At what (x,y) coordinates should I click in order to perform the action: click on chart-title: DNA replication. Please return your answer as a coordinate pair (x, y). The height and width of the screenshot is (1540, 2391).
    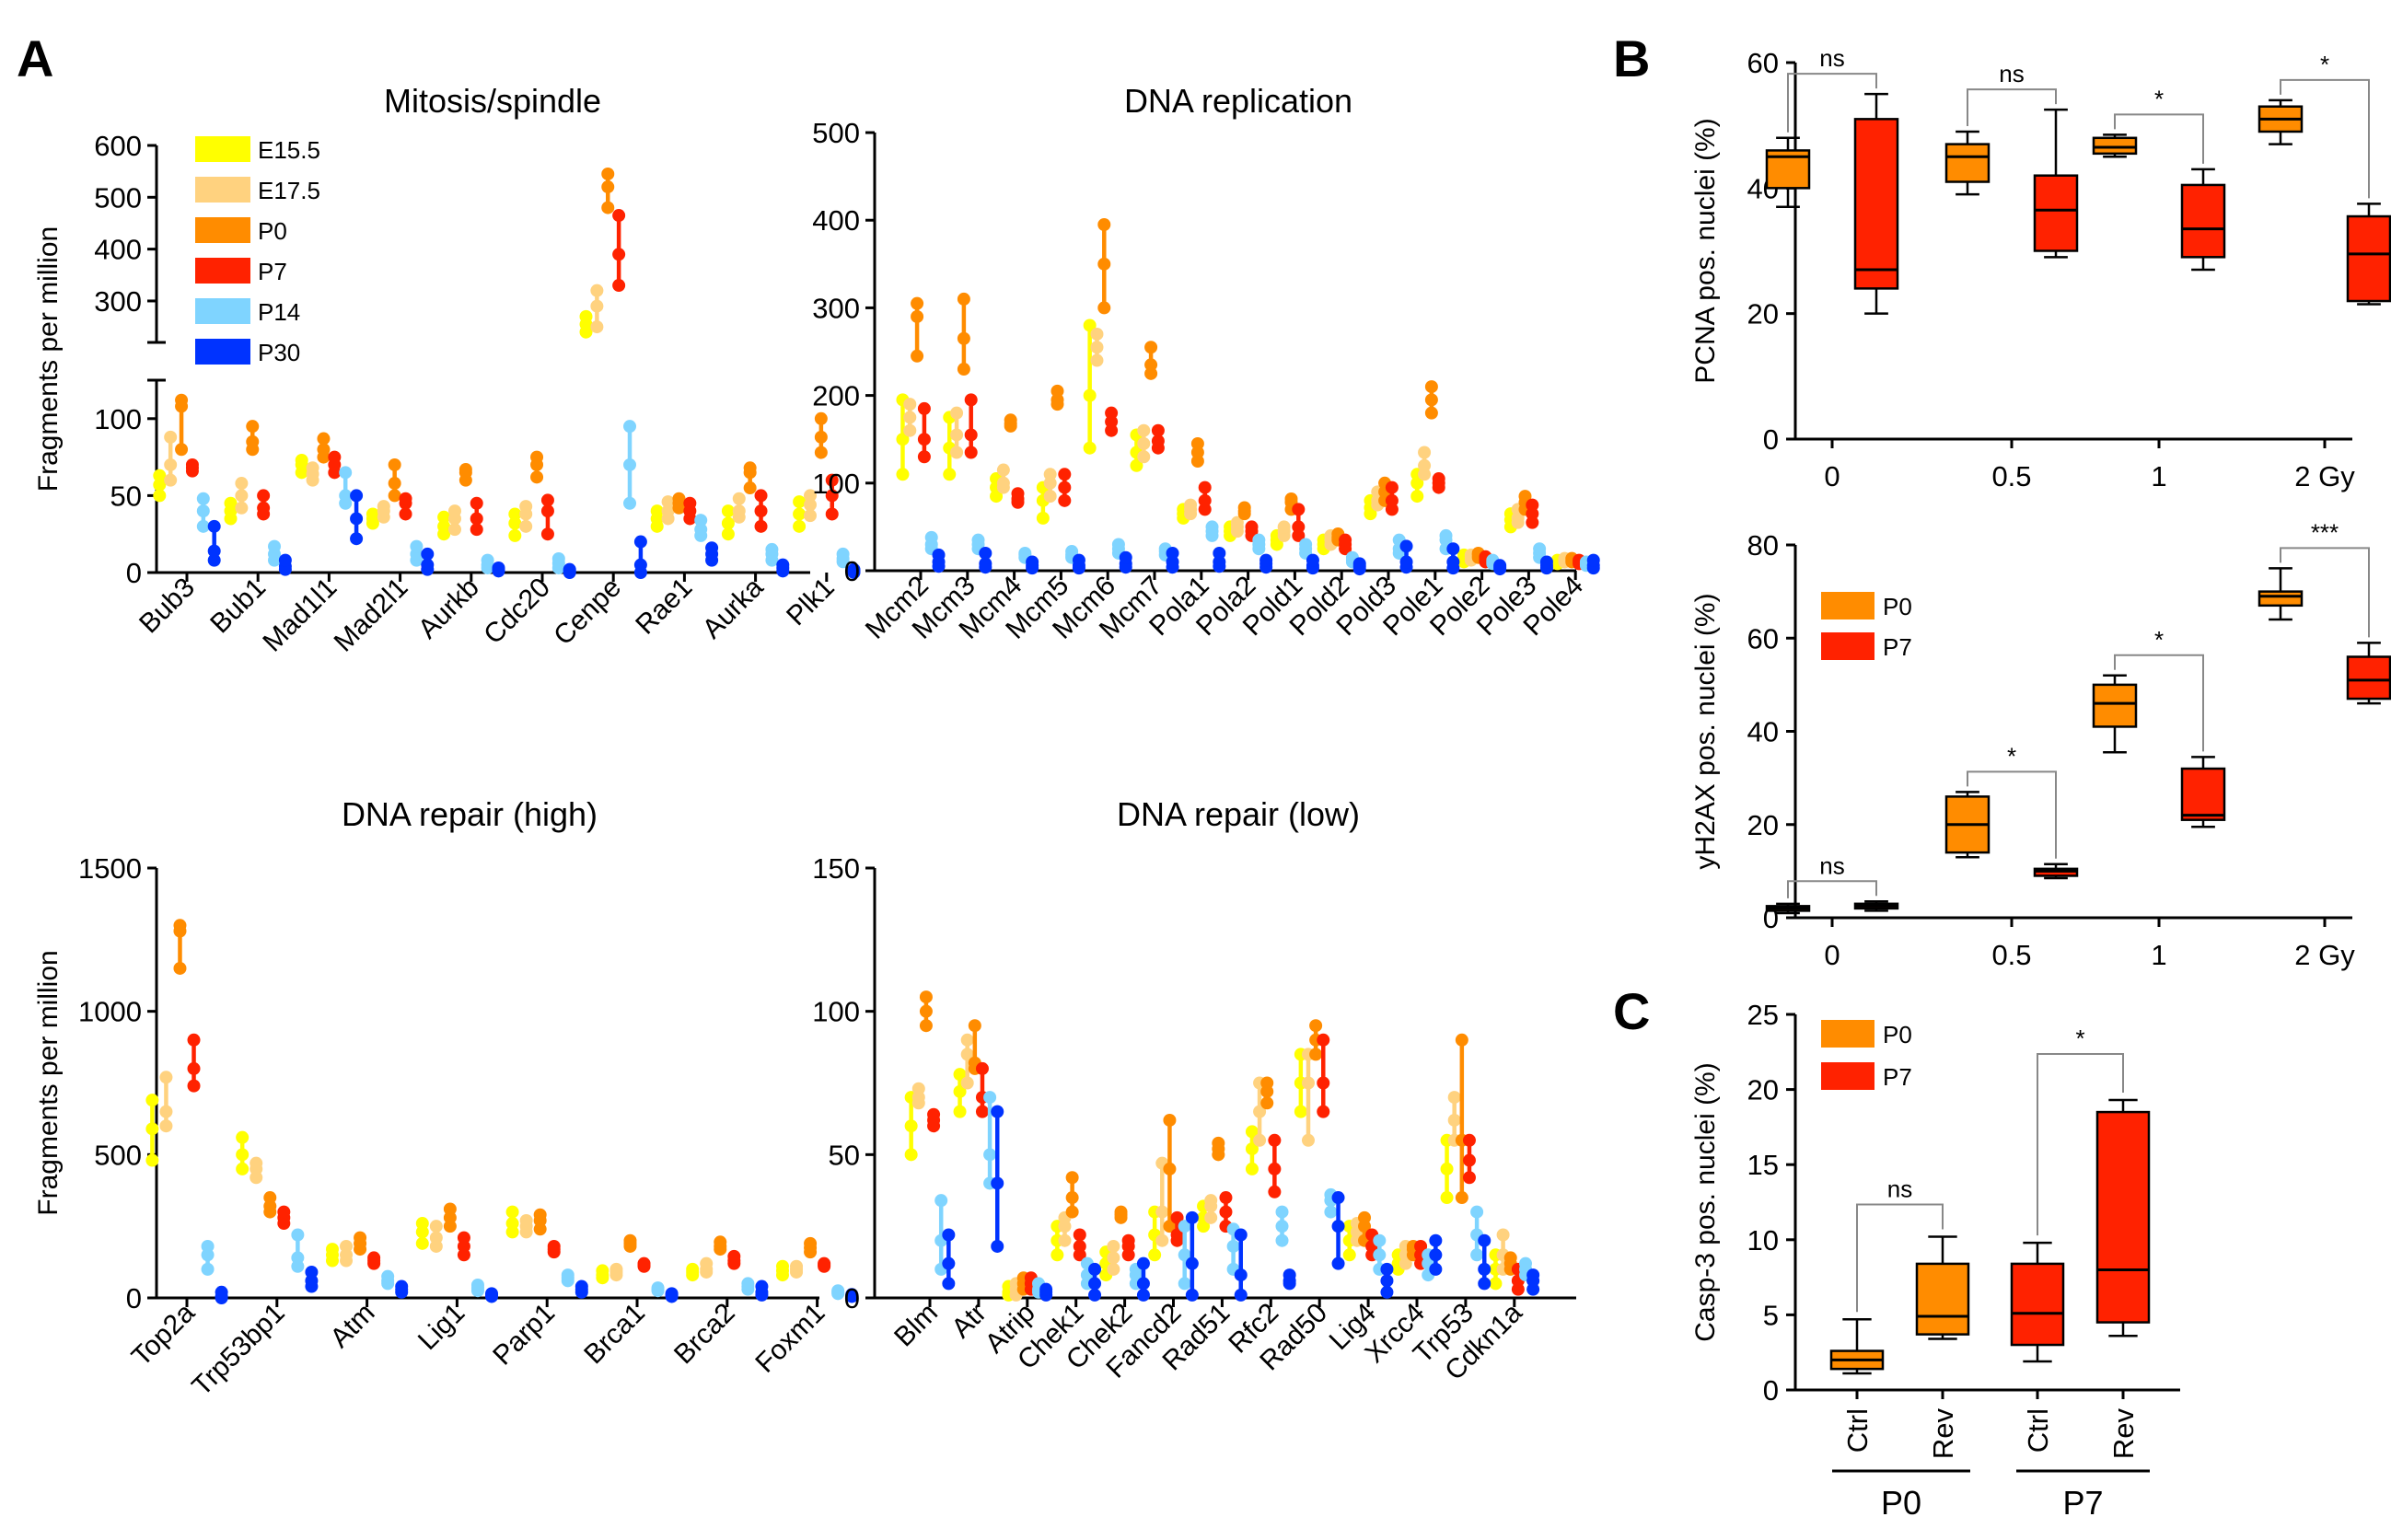
    Looking at the image, I should click on (1238, 101).